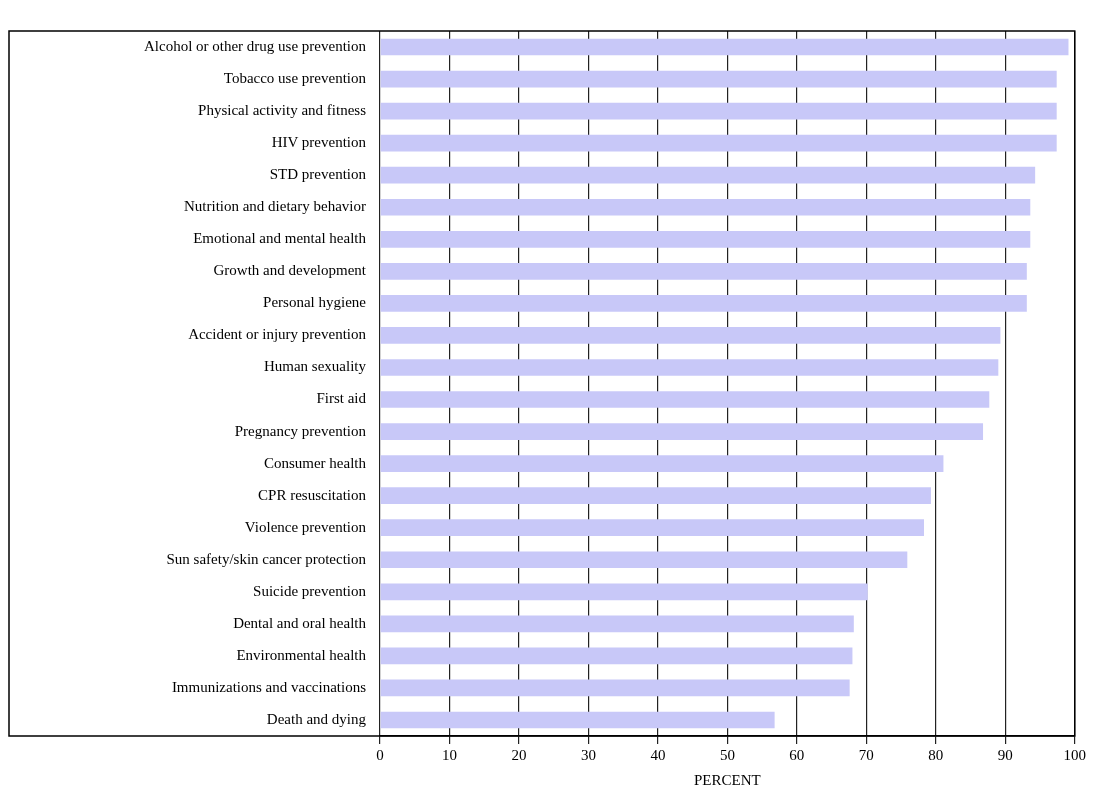 Image resolution: width=1097 pixels, height=802 pixels. Describe the element at coordinates (380, 754) in the screenshot. I see `x-tick-label: 0` at that location.